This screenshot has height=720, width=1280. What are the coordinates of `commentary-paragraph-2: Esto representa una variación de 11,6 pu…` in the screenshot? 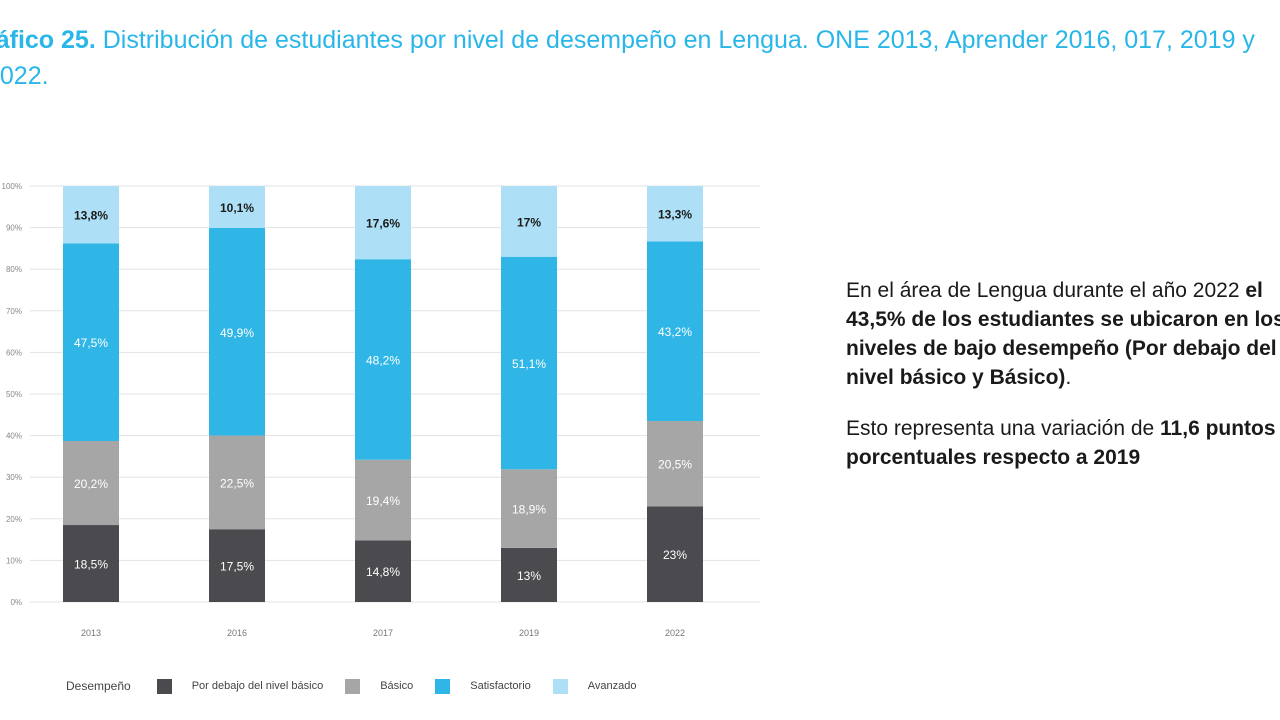 It's located at (1063, 443).